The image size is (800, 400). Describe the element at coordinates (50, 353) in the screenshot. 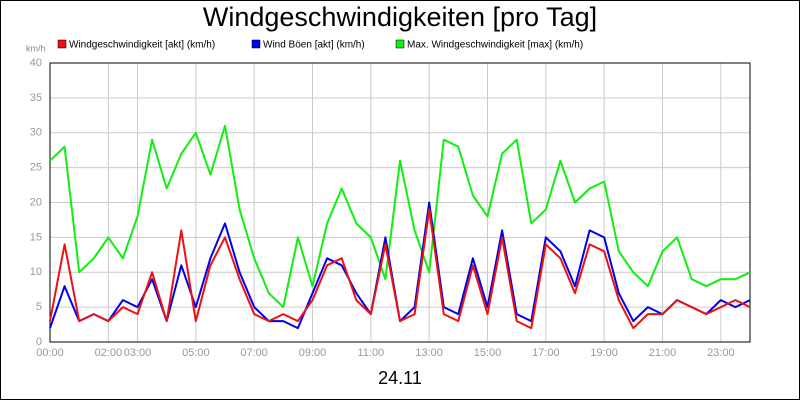

I see `x-tick-label: 00:00` at that location.